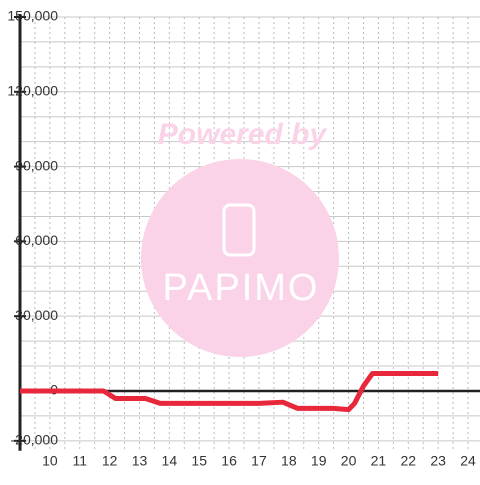  What do you see at coordinates (259, 461) in the screenshot?
I see `x-tick-label: 17` at bounding box center [259, 461].